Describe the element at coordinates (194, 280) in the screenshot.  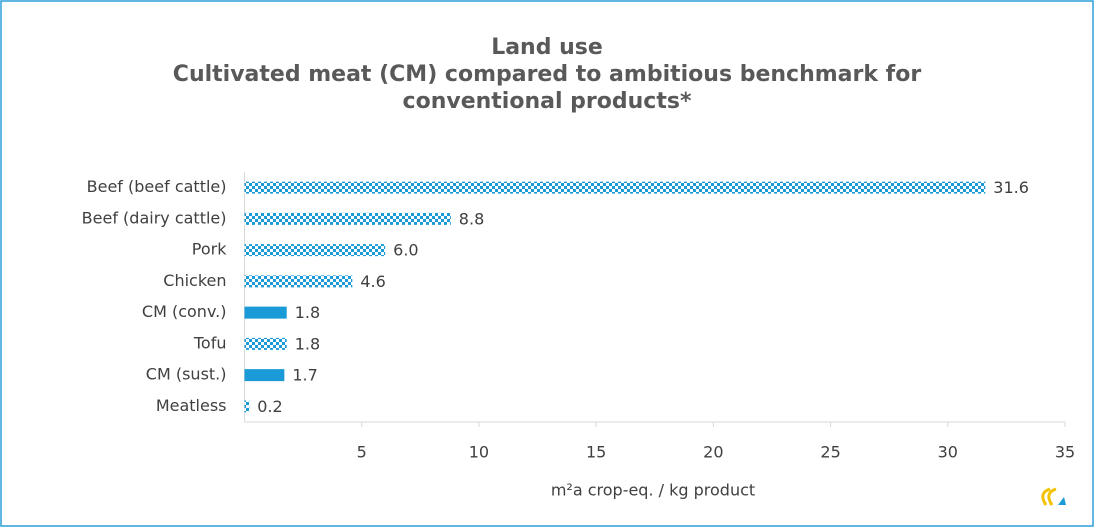
I see `y-tick-label: Chicken` at that location.